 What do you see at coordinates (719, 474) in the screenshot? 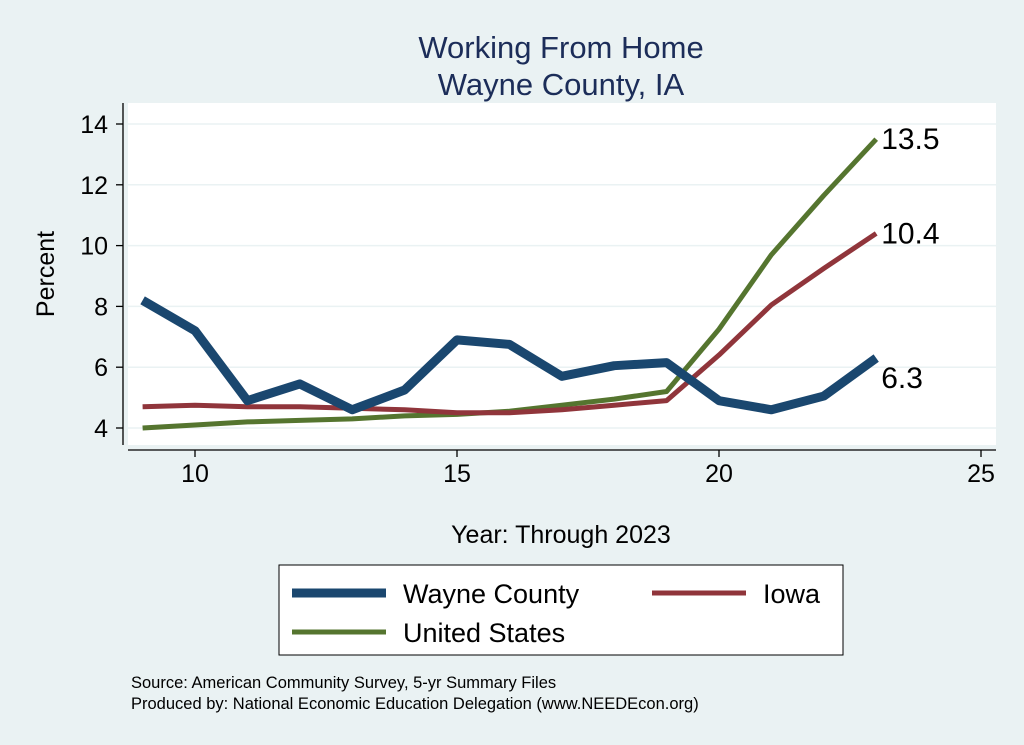
I see `x-tick-label: 20` at bounding box center [719, 474].